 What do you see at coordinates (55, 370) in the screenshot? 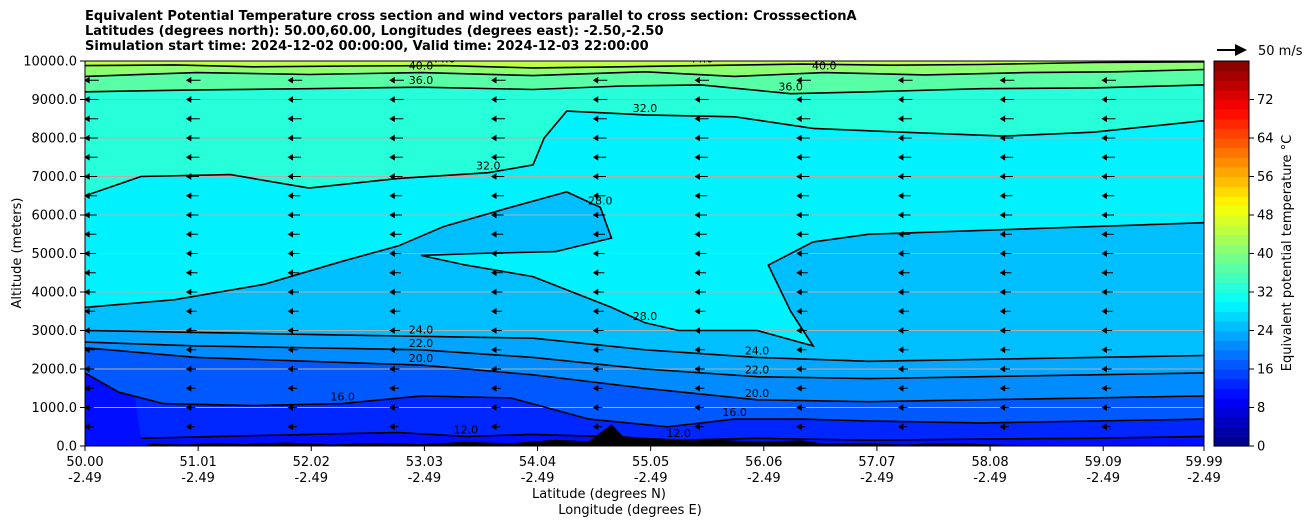
I see `y-tick-label: 2000.0` at bounding box center [55, 370].